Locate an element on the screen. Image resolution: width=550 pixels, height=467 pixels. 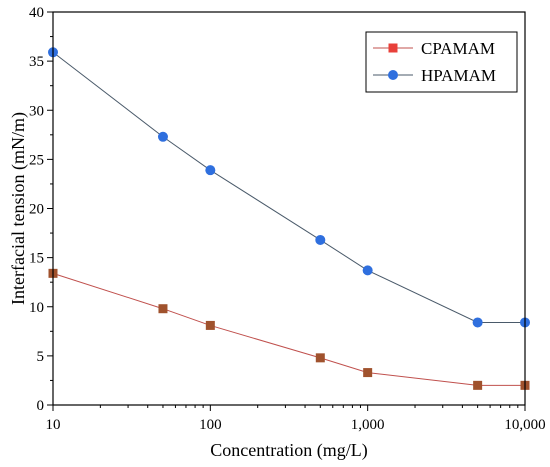
y-tick-label: 30 is located at coordinates (36, 111).